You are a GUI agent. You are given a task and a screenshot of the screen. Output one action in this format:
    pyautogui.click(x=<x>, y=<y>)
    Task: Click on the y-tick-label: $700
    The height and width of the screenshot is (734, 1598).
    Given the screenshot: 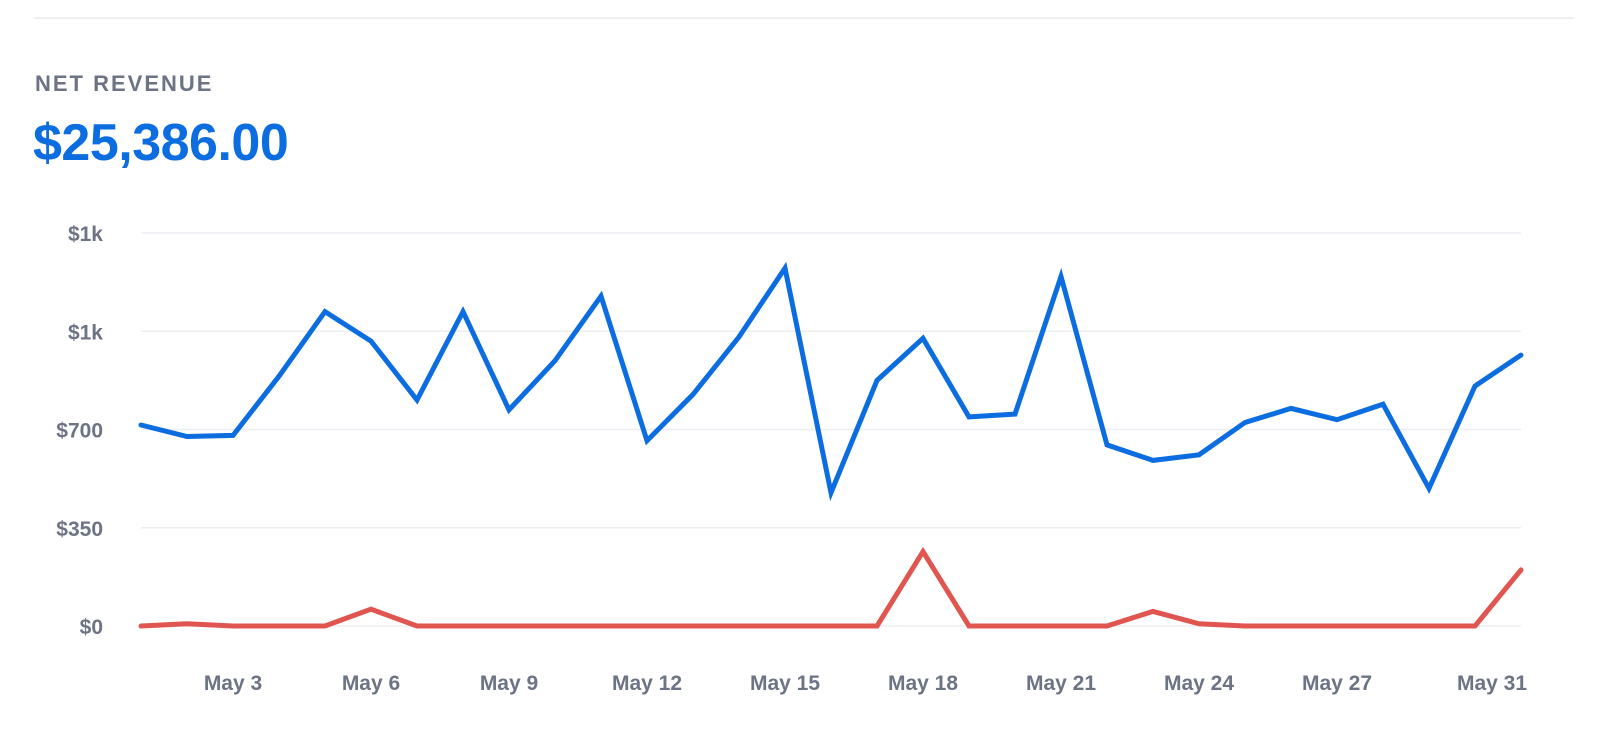 What is the action you would take?
    pyautogui.click(x=79, y=431)
    